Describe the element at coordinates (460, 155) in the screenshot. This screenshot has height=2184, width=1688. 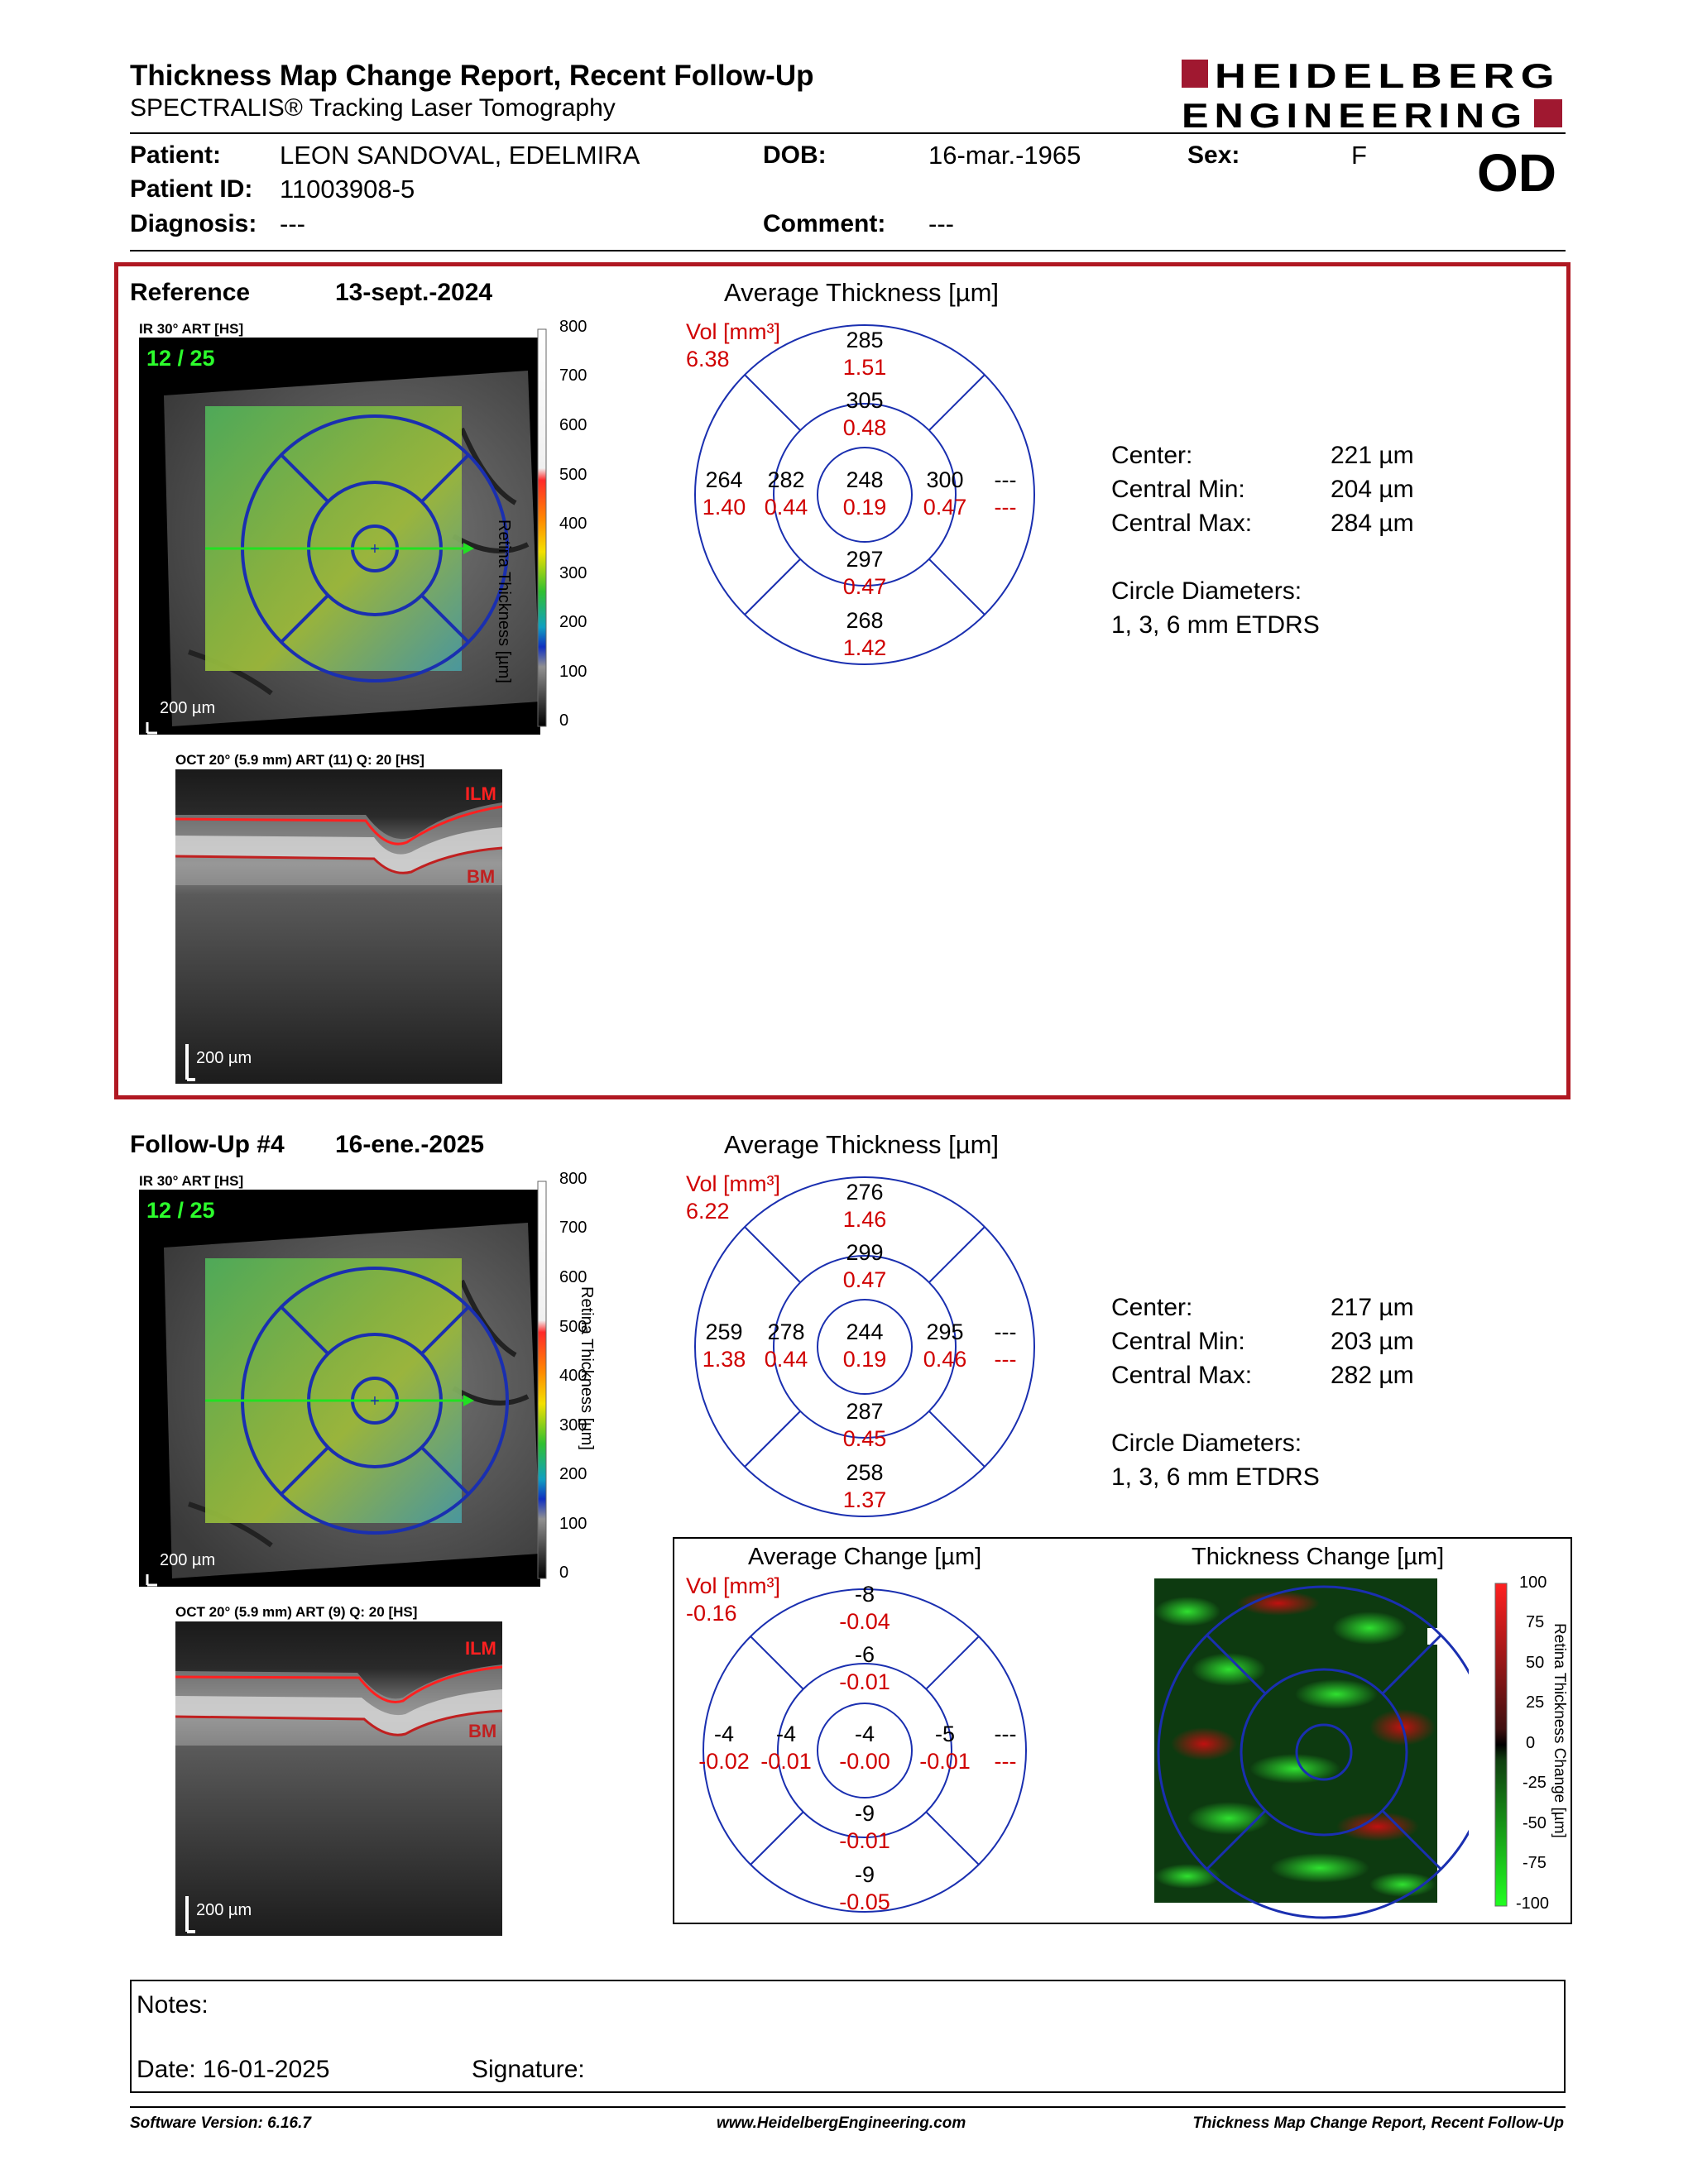
I see `patient-name: LEON SANDOVAL, EDELMIRA` at that location.